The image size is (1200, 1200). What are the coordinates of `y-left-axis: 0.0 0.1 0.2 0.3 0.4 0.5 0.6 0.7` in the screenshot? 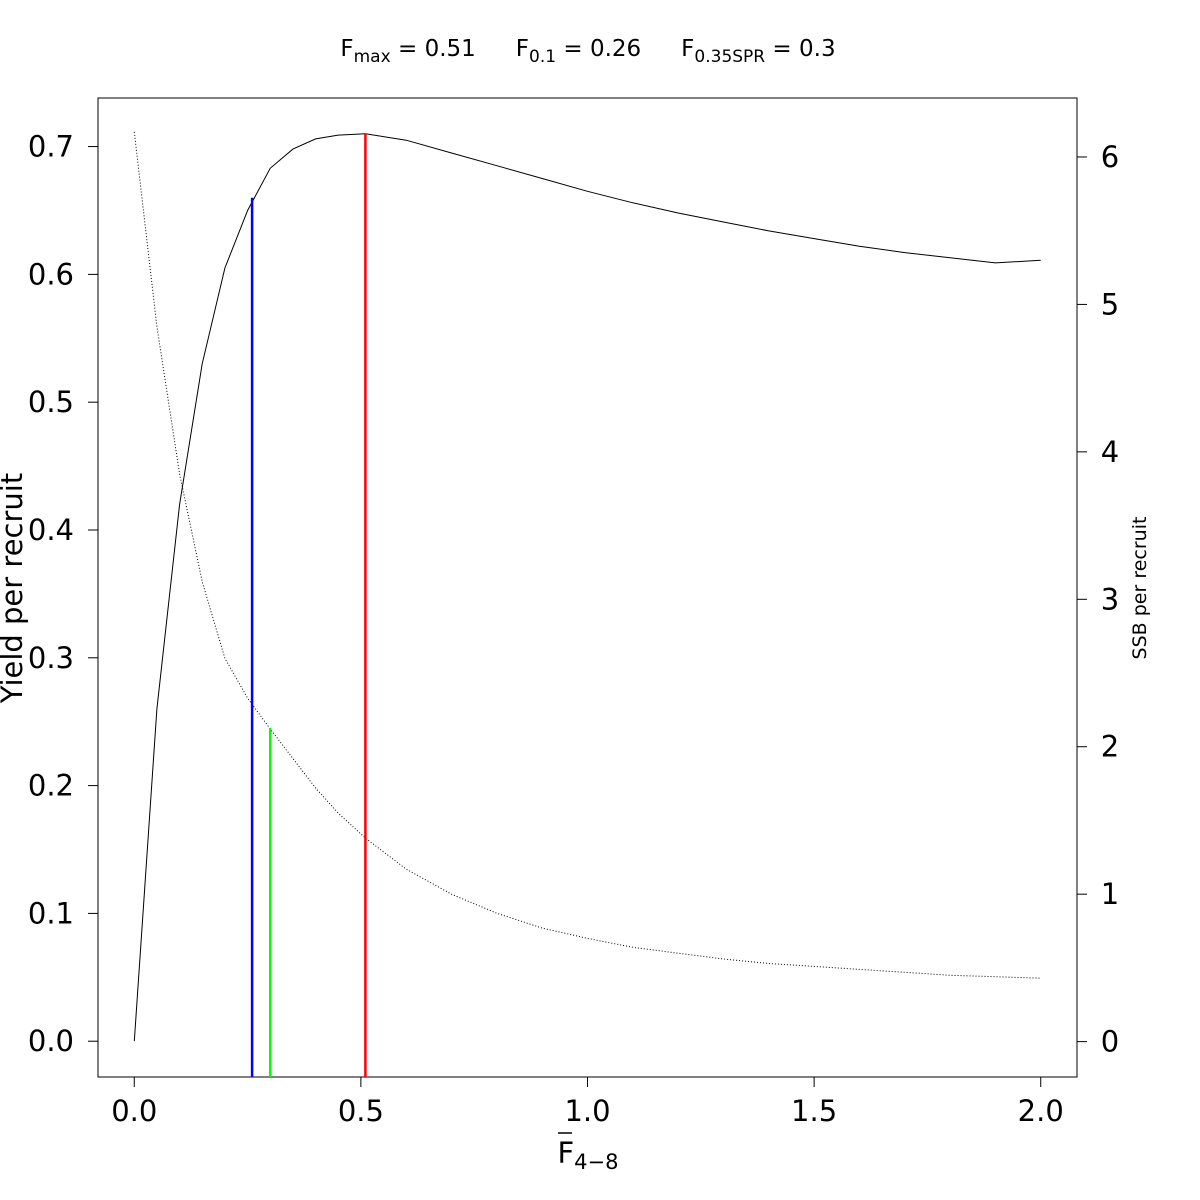 It's located at (63, 594).